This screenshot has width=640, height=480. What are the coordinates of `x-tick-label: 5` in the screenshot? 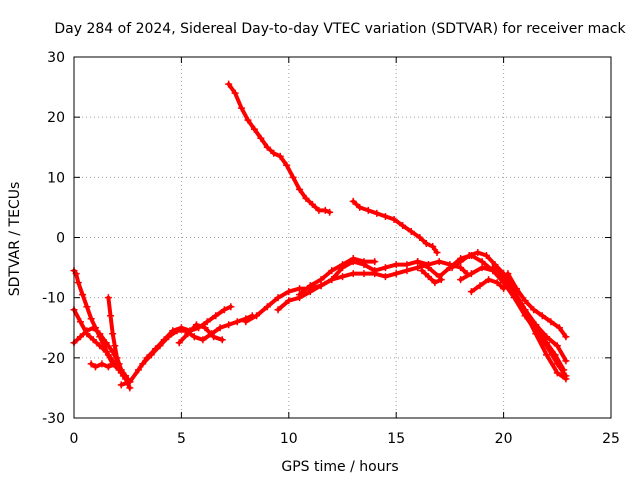 It's located at (181, 439).